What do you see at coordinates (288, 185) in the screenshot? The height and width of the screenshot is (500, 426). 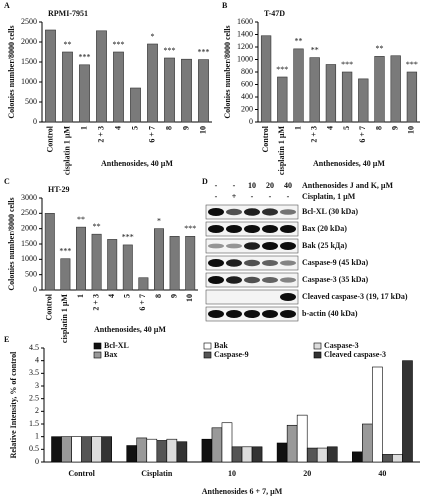 I see `lane-label: 40` at bounding box center [288, 185].